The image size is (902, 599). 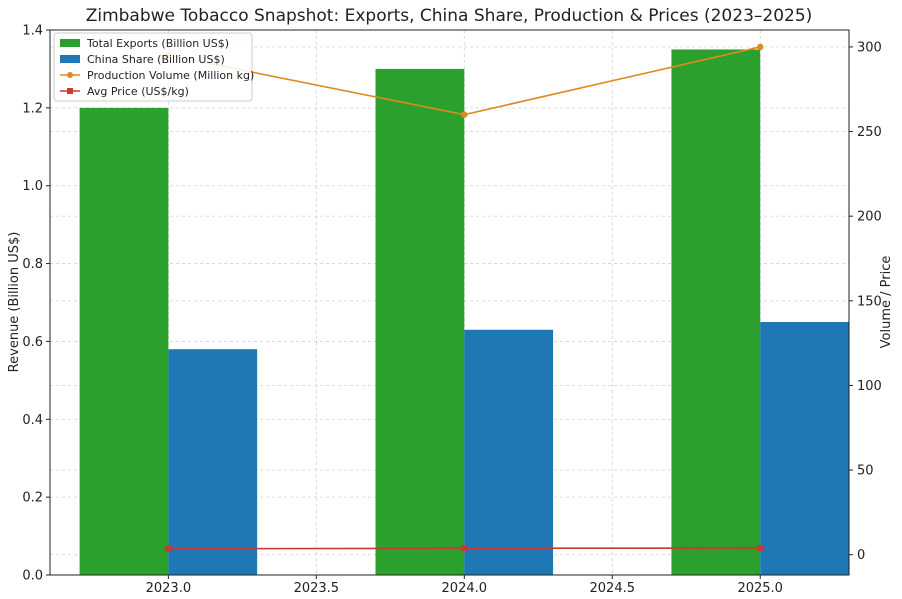 I want to click on y-tick-label: 0.4, so click(x=32, y=420).